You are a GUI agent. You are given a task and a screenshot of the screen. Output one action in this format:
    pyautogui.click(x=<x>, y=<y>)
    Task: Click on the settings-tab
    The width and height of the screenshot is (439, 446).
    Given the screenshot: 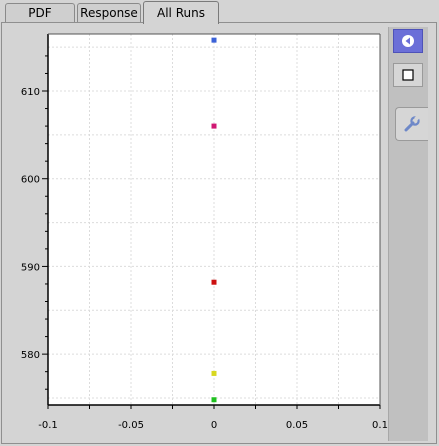 What is the action you would take?
    pyautogui.click(x=411, y=124)
    